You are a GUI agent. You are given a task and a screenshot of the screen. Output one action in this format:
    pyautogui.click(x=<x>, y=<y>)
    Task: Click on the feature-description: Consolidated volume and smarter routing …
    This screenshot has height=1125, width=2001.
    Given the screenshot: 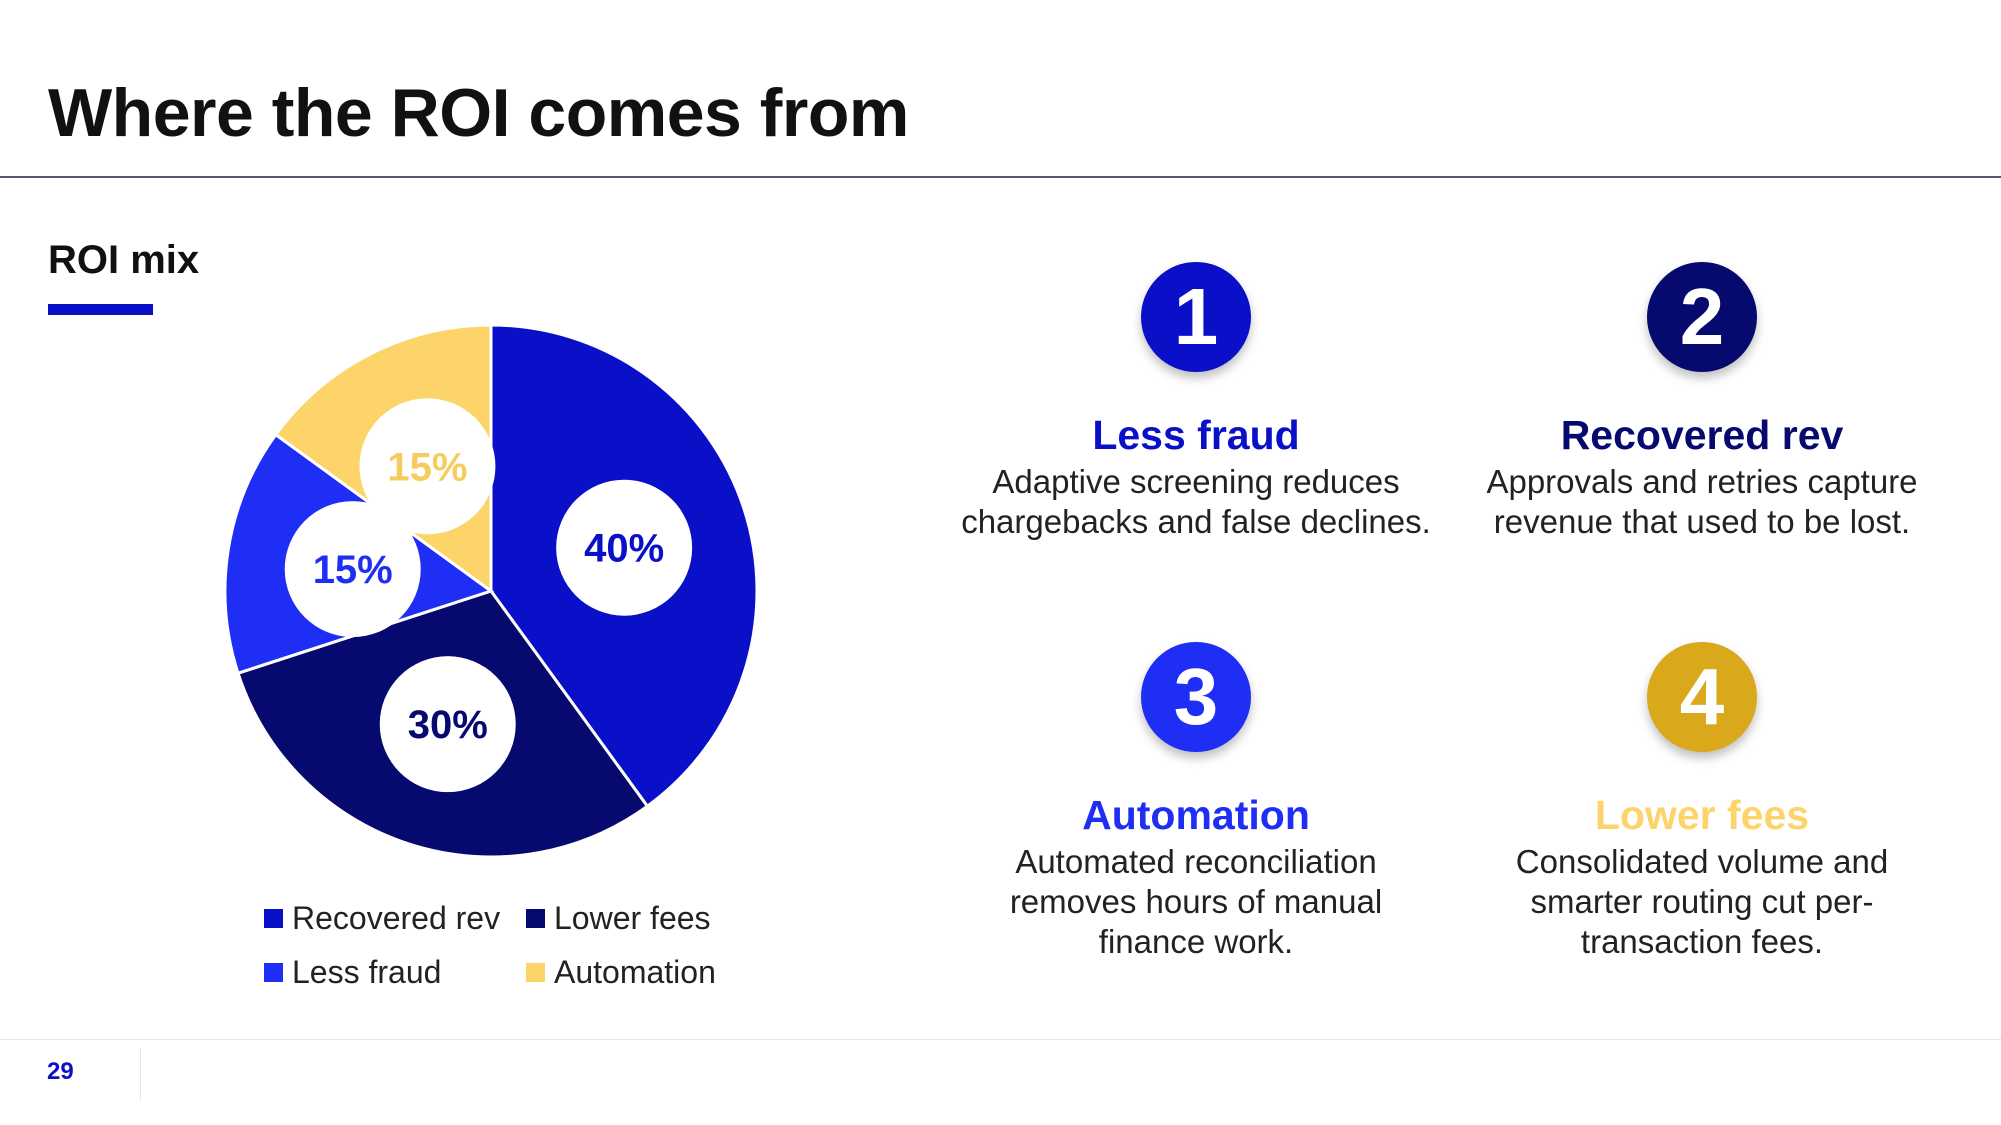 What is the action you would take?
    pyautogui.click(x=1702, y=901)
    